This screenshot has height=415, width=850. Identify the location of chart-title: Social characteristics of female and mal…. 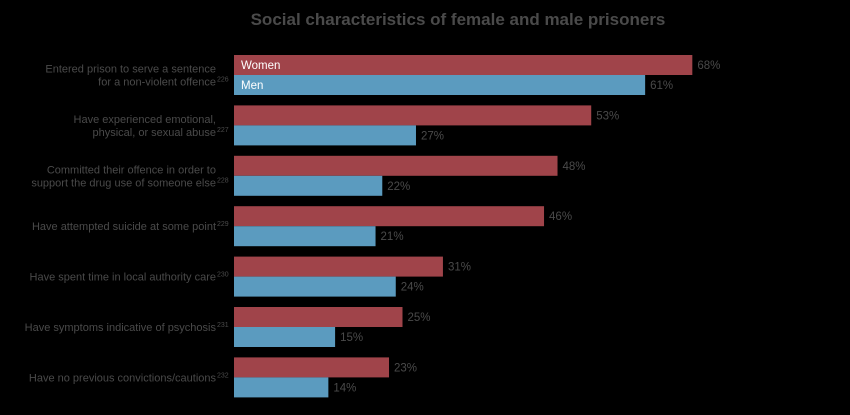
(458, 19).